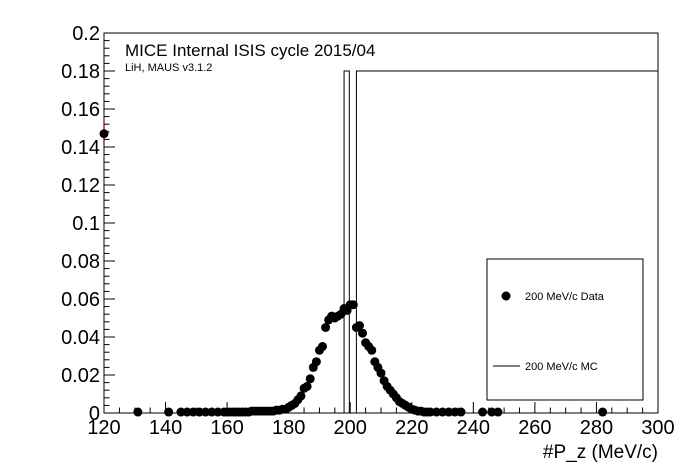 The height and width of the screenshot is (472, 696). I want to click on x-tick-label: 220, so click(411, 428).